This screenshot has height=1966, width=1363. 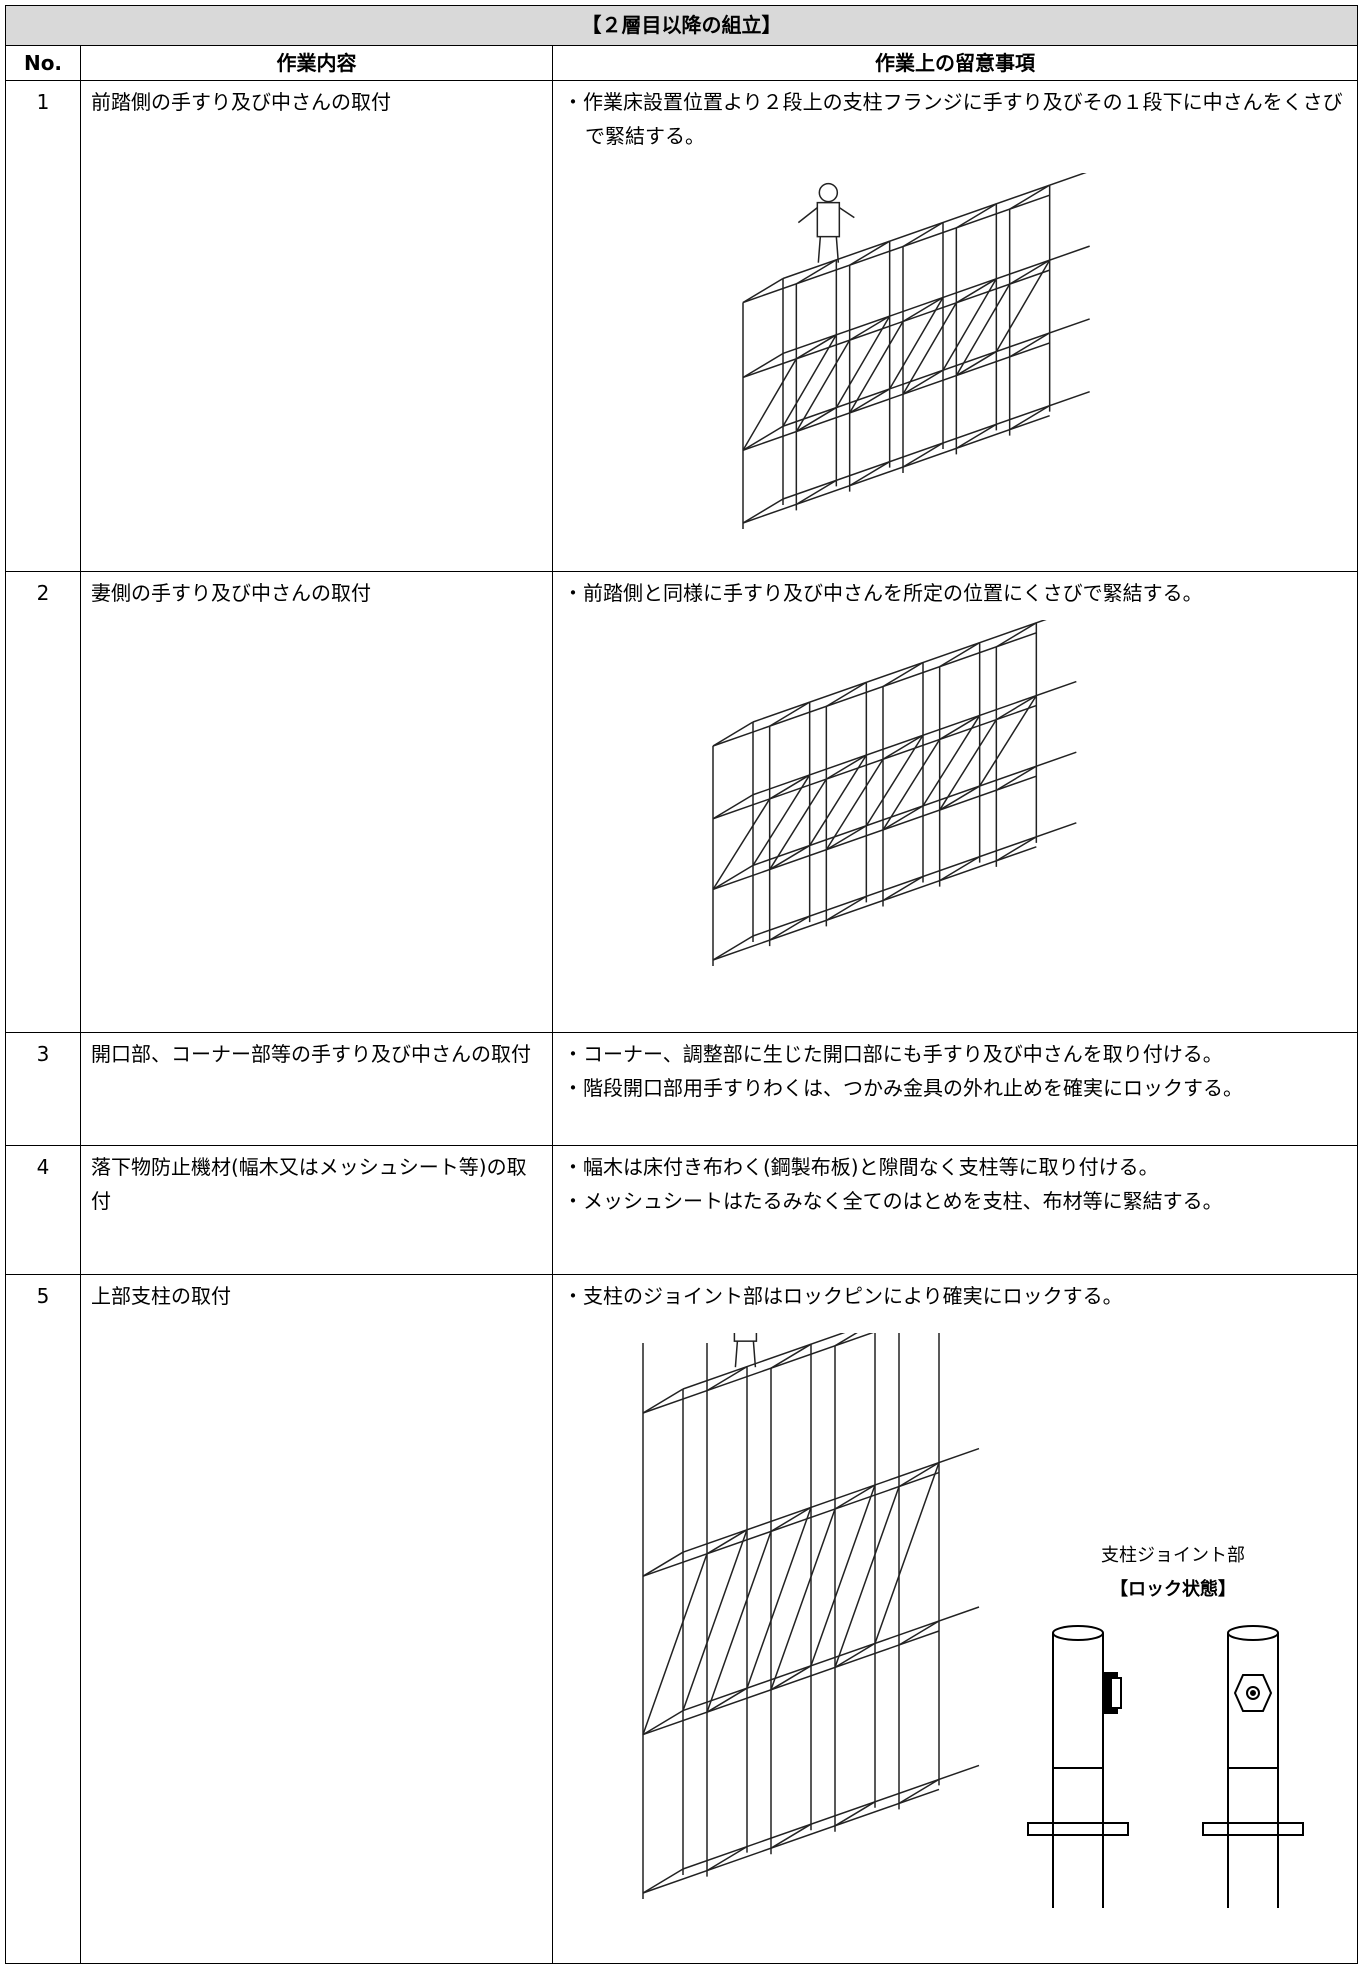 What do you see at coordinates (681, 25) in the screenshot?
I see `table-title: 【２層目以降の組立】` at bounding box center [681, 25].